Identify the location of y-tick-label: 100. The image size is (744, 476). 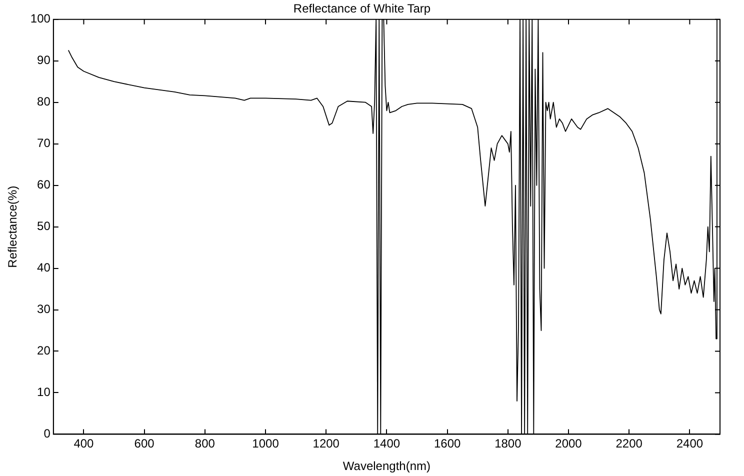
(40, 19).